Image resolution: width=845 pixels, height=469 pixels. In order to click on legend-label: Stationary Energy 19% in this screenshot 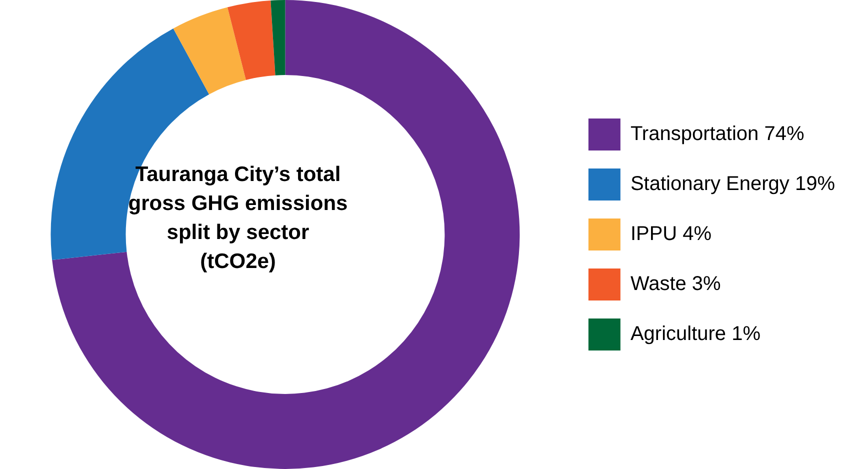, I will do `click(733, 184)`.